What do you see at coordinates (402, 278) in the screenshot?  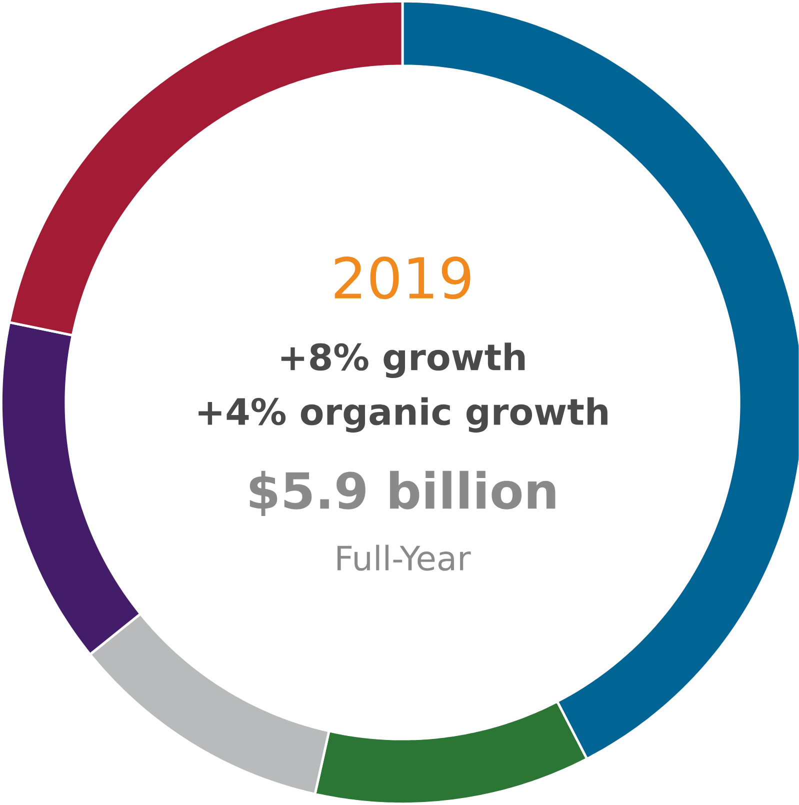 I see `text: 2019` at bounding box center [402, 278].